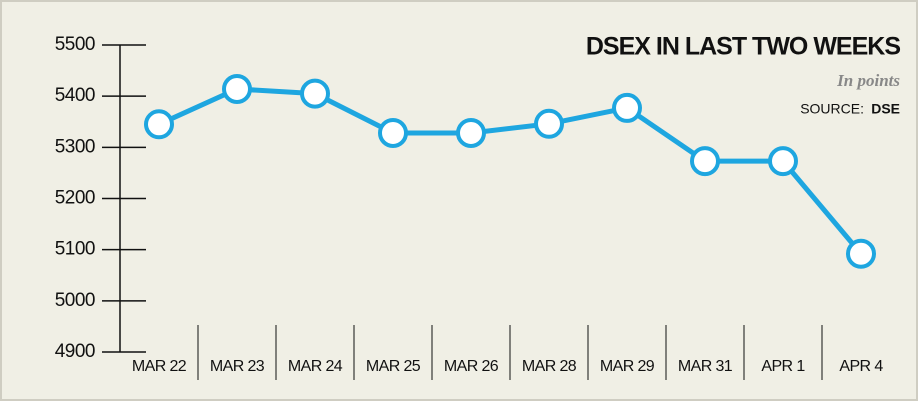 This screenshot has width=918, height=401. I want to click on x-tick-label: MAR 29, so click(627, 366).